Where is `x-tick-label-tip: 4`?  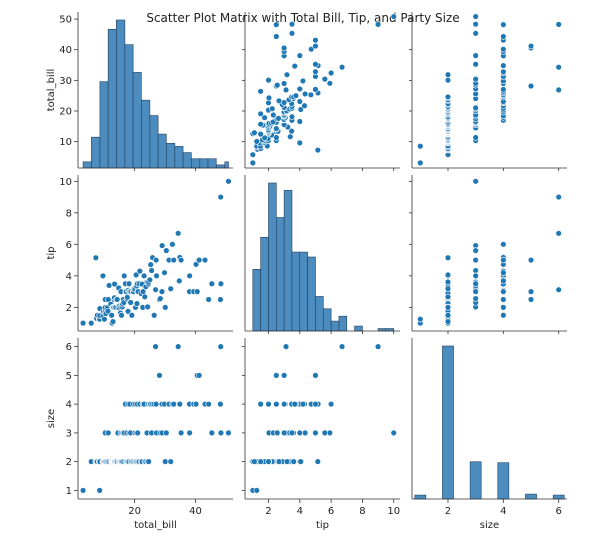 x-tick-label-tip: 4 is located at coordinates (300, 511).